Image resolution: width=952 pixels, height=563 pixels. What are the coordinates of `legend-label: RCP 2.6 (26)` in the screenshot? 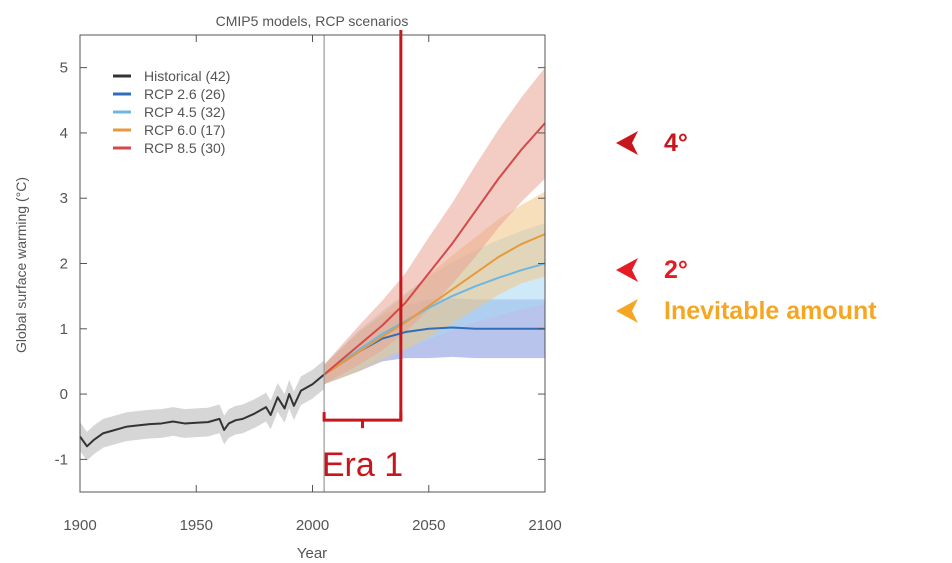 It's located at (184, 94).